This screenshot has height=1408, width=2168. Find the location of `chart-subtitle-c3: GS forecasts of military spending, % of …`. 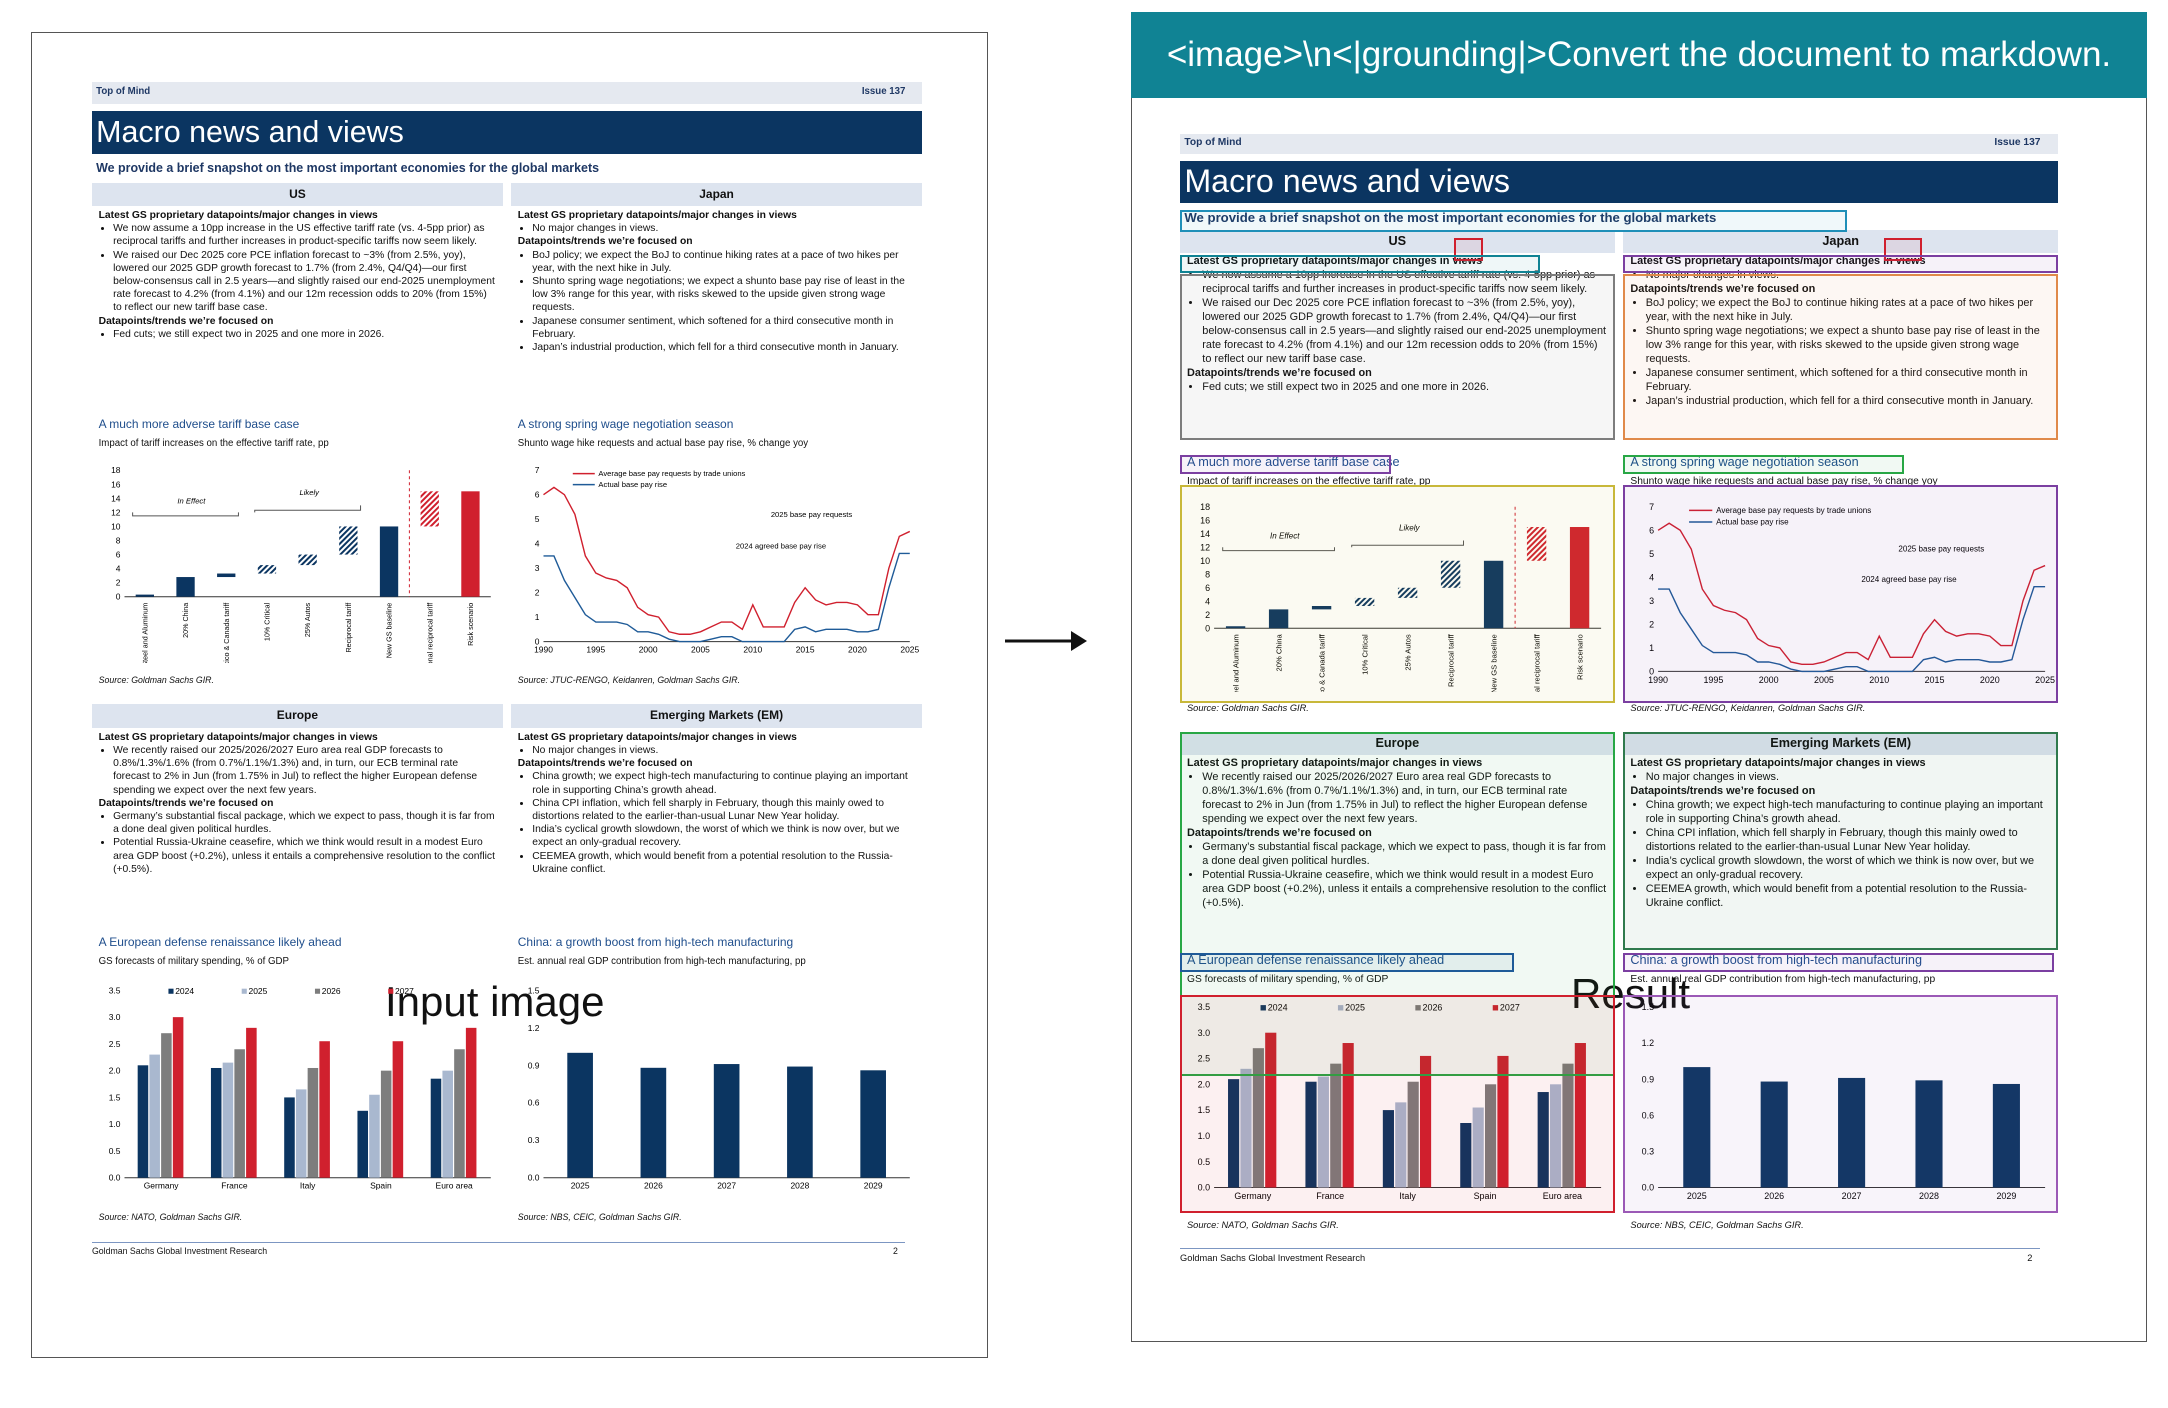

chart-subtitle-c3: GS forecasts of military spending, % of … is located at coordinates (193, 962).